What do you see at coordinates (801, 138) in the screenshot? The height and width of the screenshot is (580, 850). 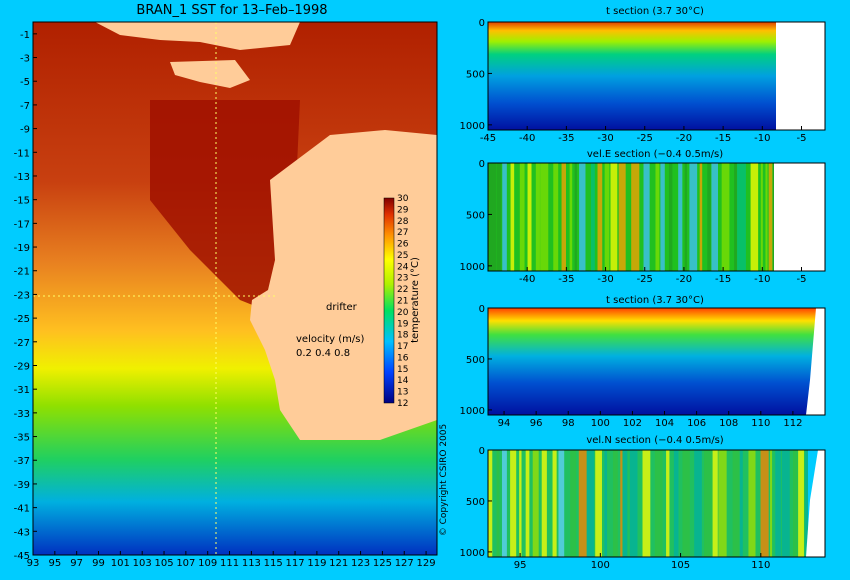 I see `s1-x-tick-label: -5` at bounding box center [801, 138].